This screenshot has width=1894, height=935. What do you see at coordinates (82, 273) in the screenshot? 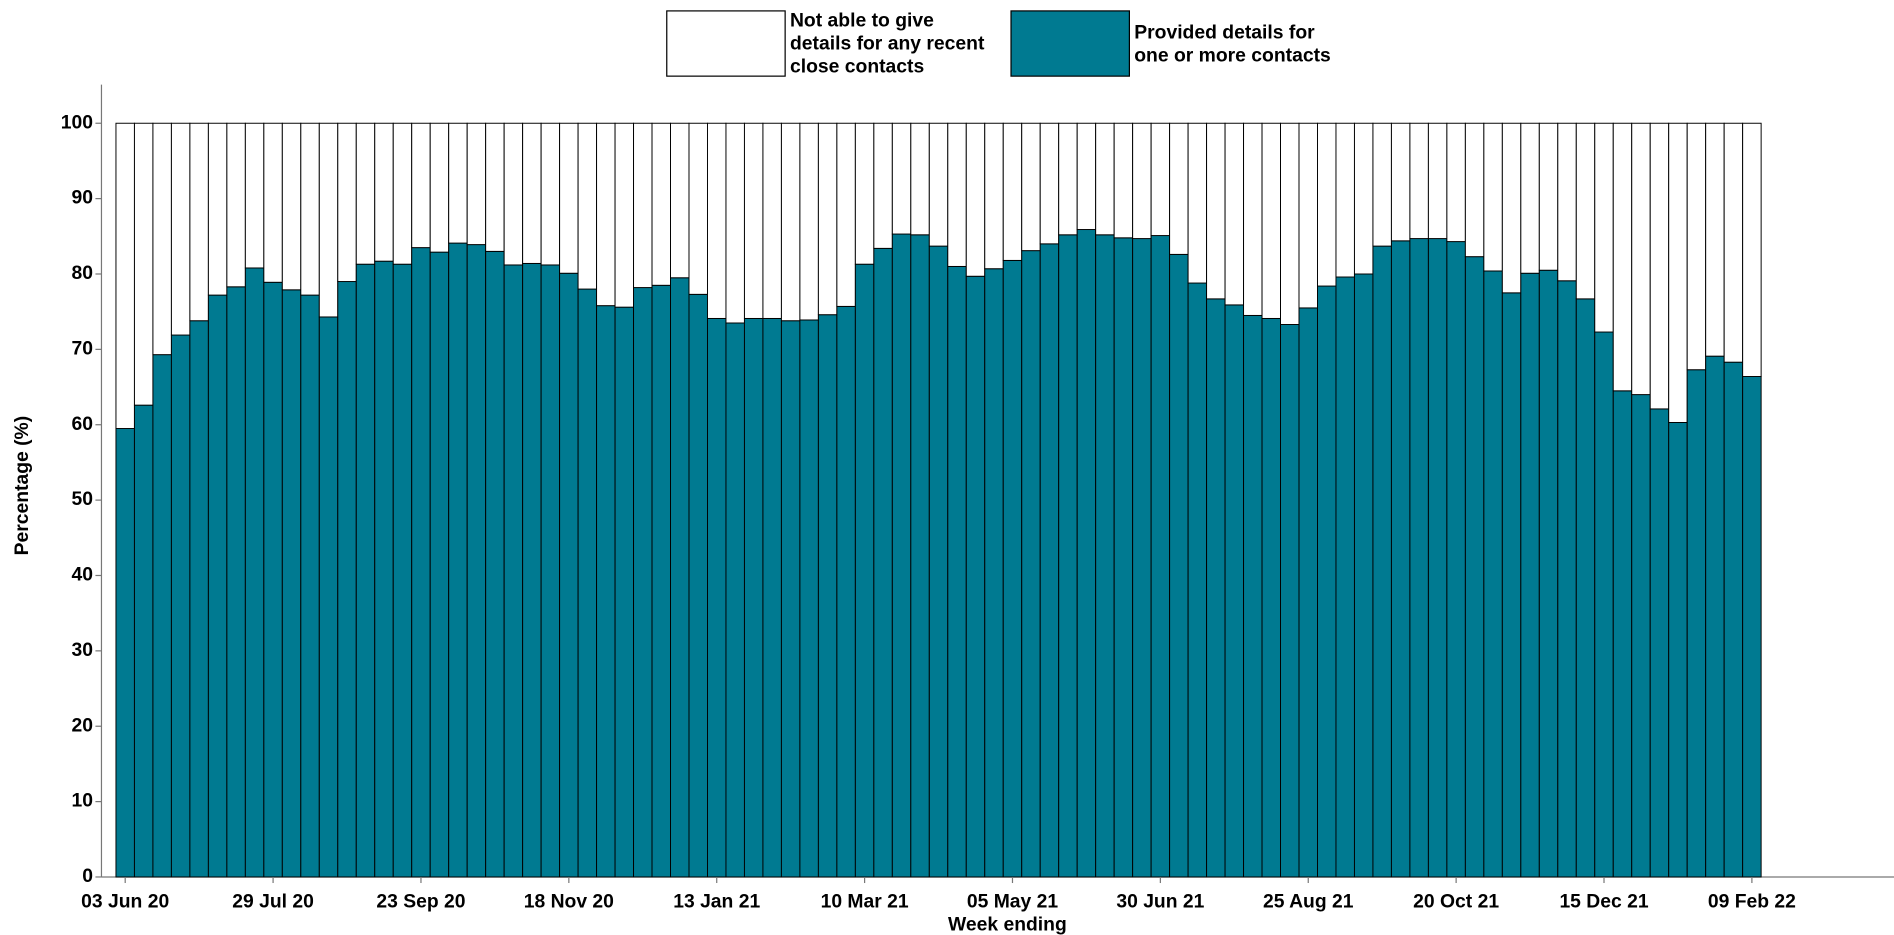
I see `y-tick-label: 80` at bounding box center [82, 273].